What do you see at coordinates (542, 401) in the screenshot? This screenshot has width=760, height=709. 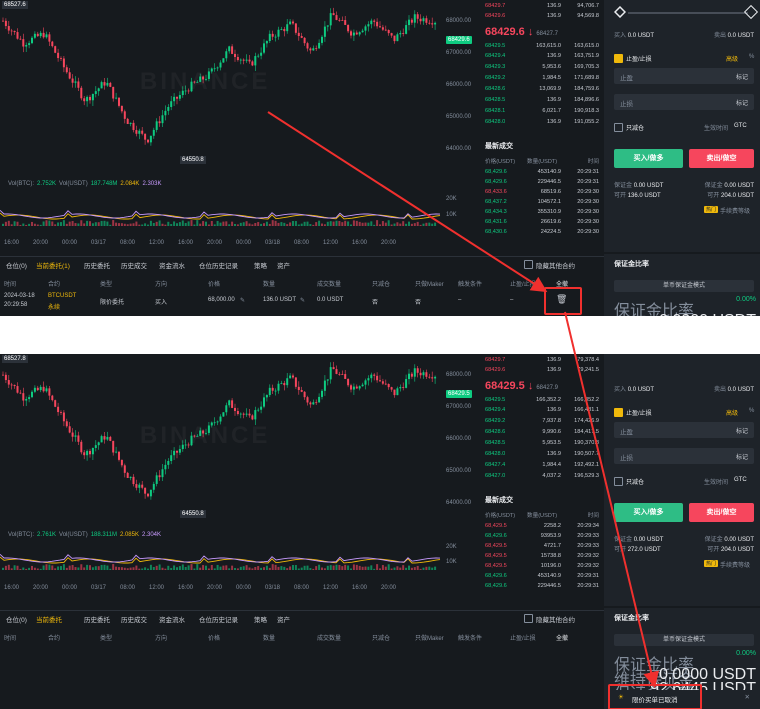 I see `bid-row: 68429.5 166,352.2 166,352.2` at bounding box center [542, 401].